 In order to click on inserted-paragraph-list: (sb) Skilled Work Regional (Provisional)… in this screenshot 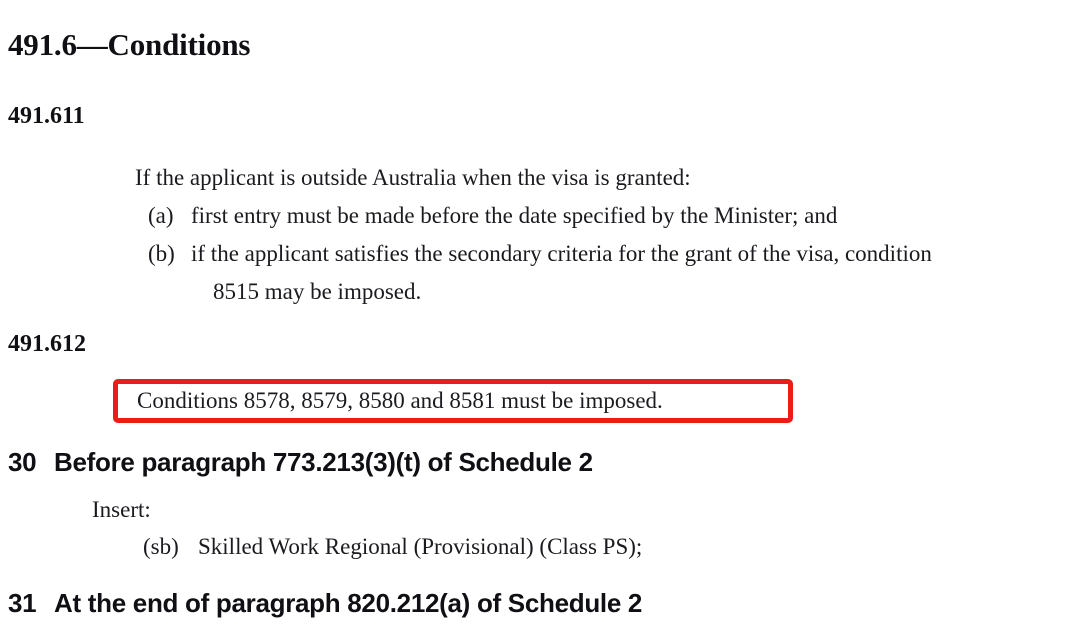, I will do `click(593, 547)`.